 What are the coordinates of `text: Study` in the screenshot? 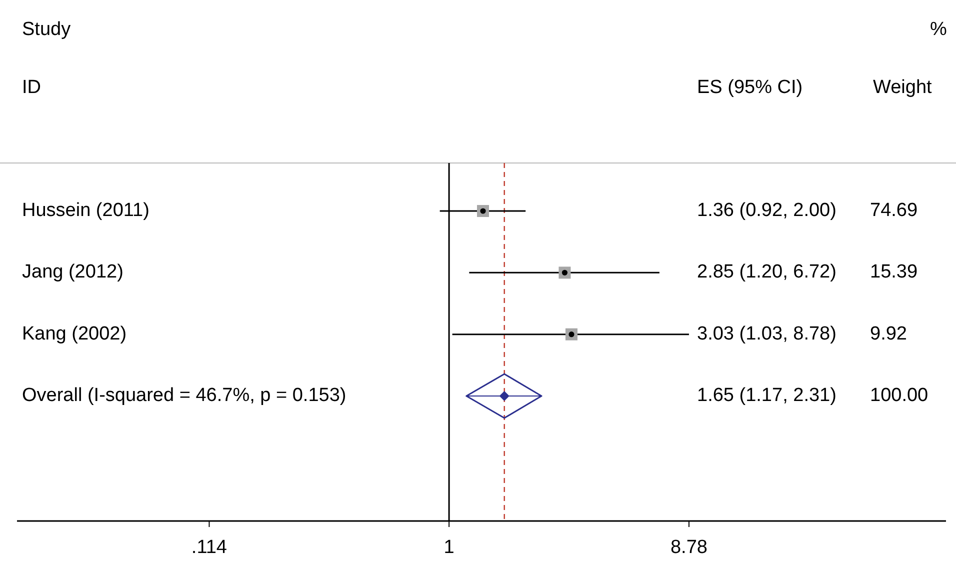 It's located at (47, 29).